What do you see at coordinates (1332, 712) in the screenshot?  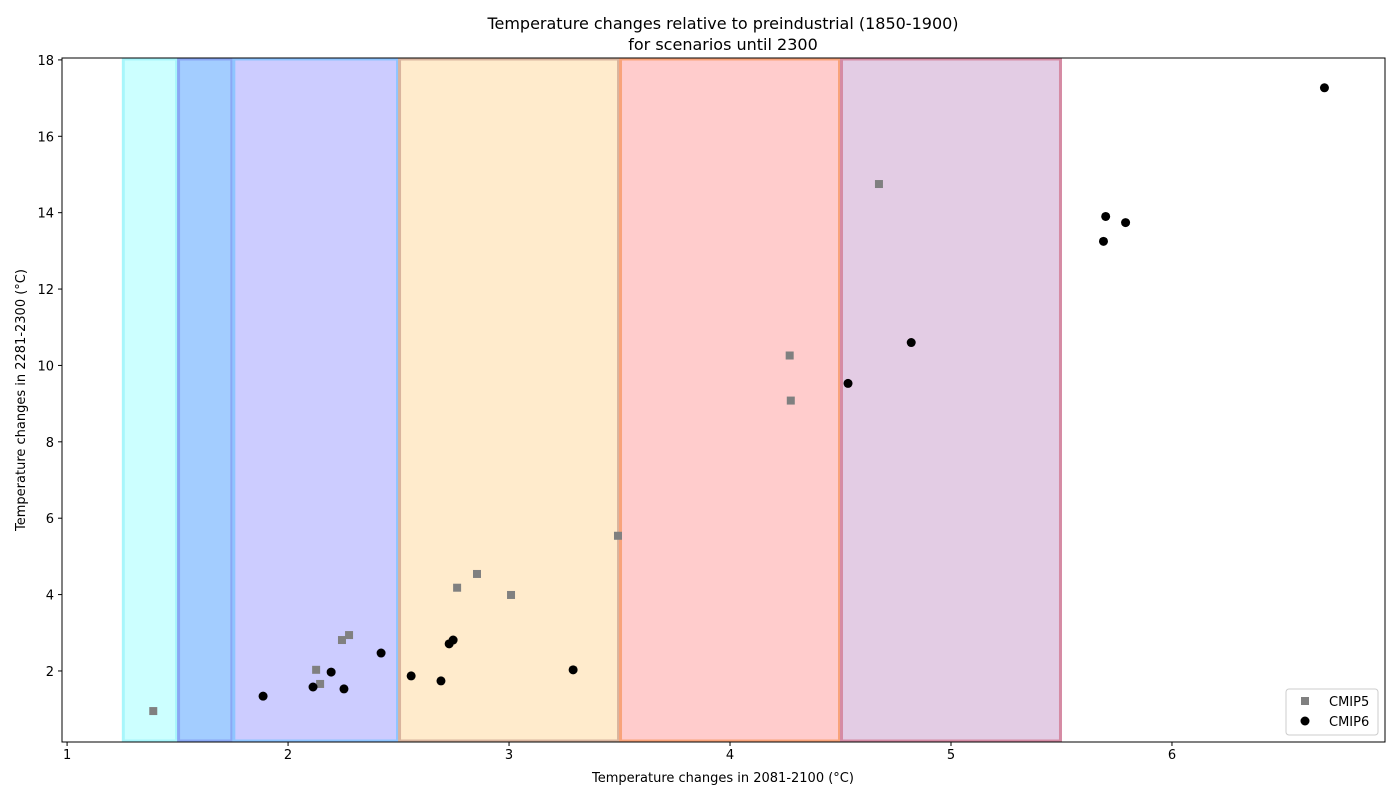 I see `legend: CMIP5 CMIP6` at bounding box center [1332, 712].